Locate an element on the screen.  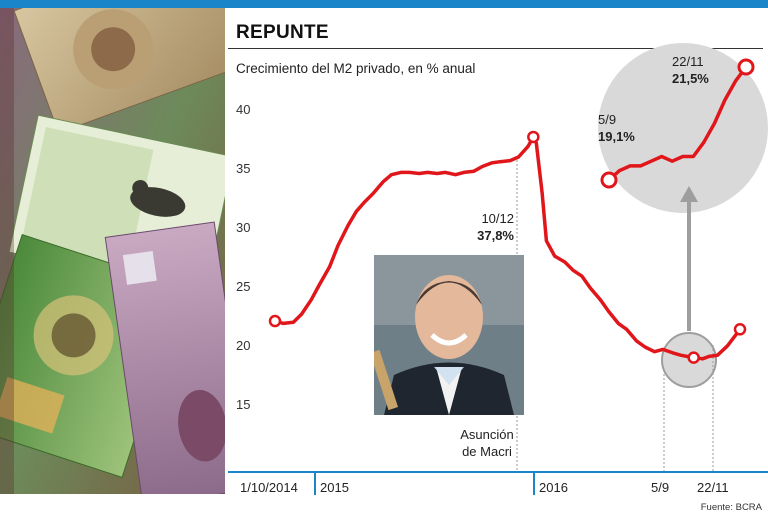
x-tick-mark-2016 is located at coordinates (534, 483).